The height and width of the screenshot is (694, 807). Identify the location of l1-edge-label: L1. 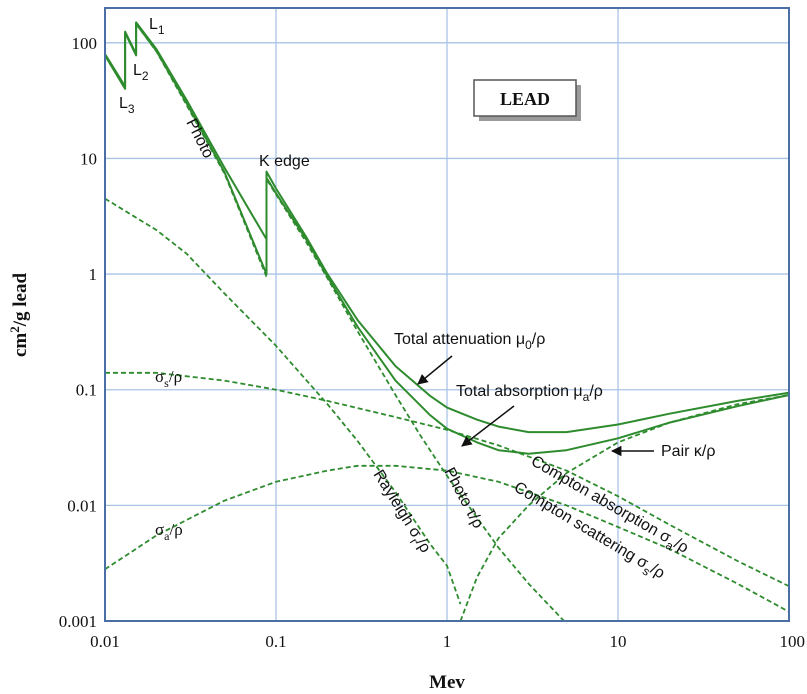
(157, 26).